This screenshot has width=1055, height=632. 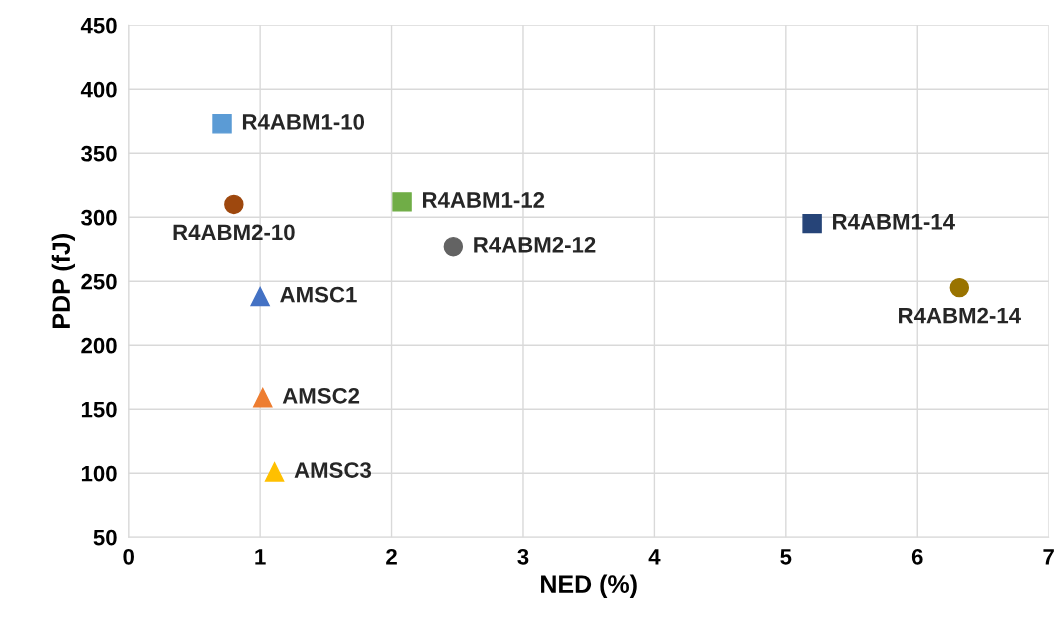 I want to click on series-label: R4ABM1-14, so click(x=894, y=222).